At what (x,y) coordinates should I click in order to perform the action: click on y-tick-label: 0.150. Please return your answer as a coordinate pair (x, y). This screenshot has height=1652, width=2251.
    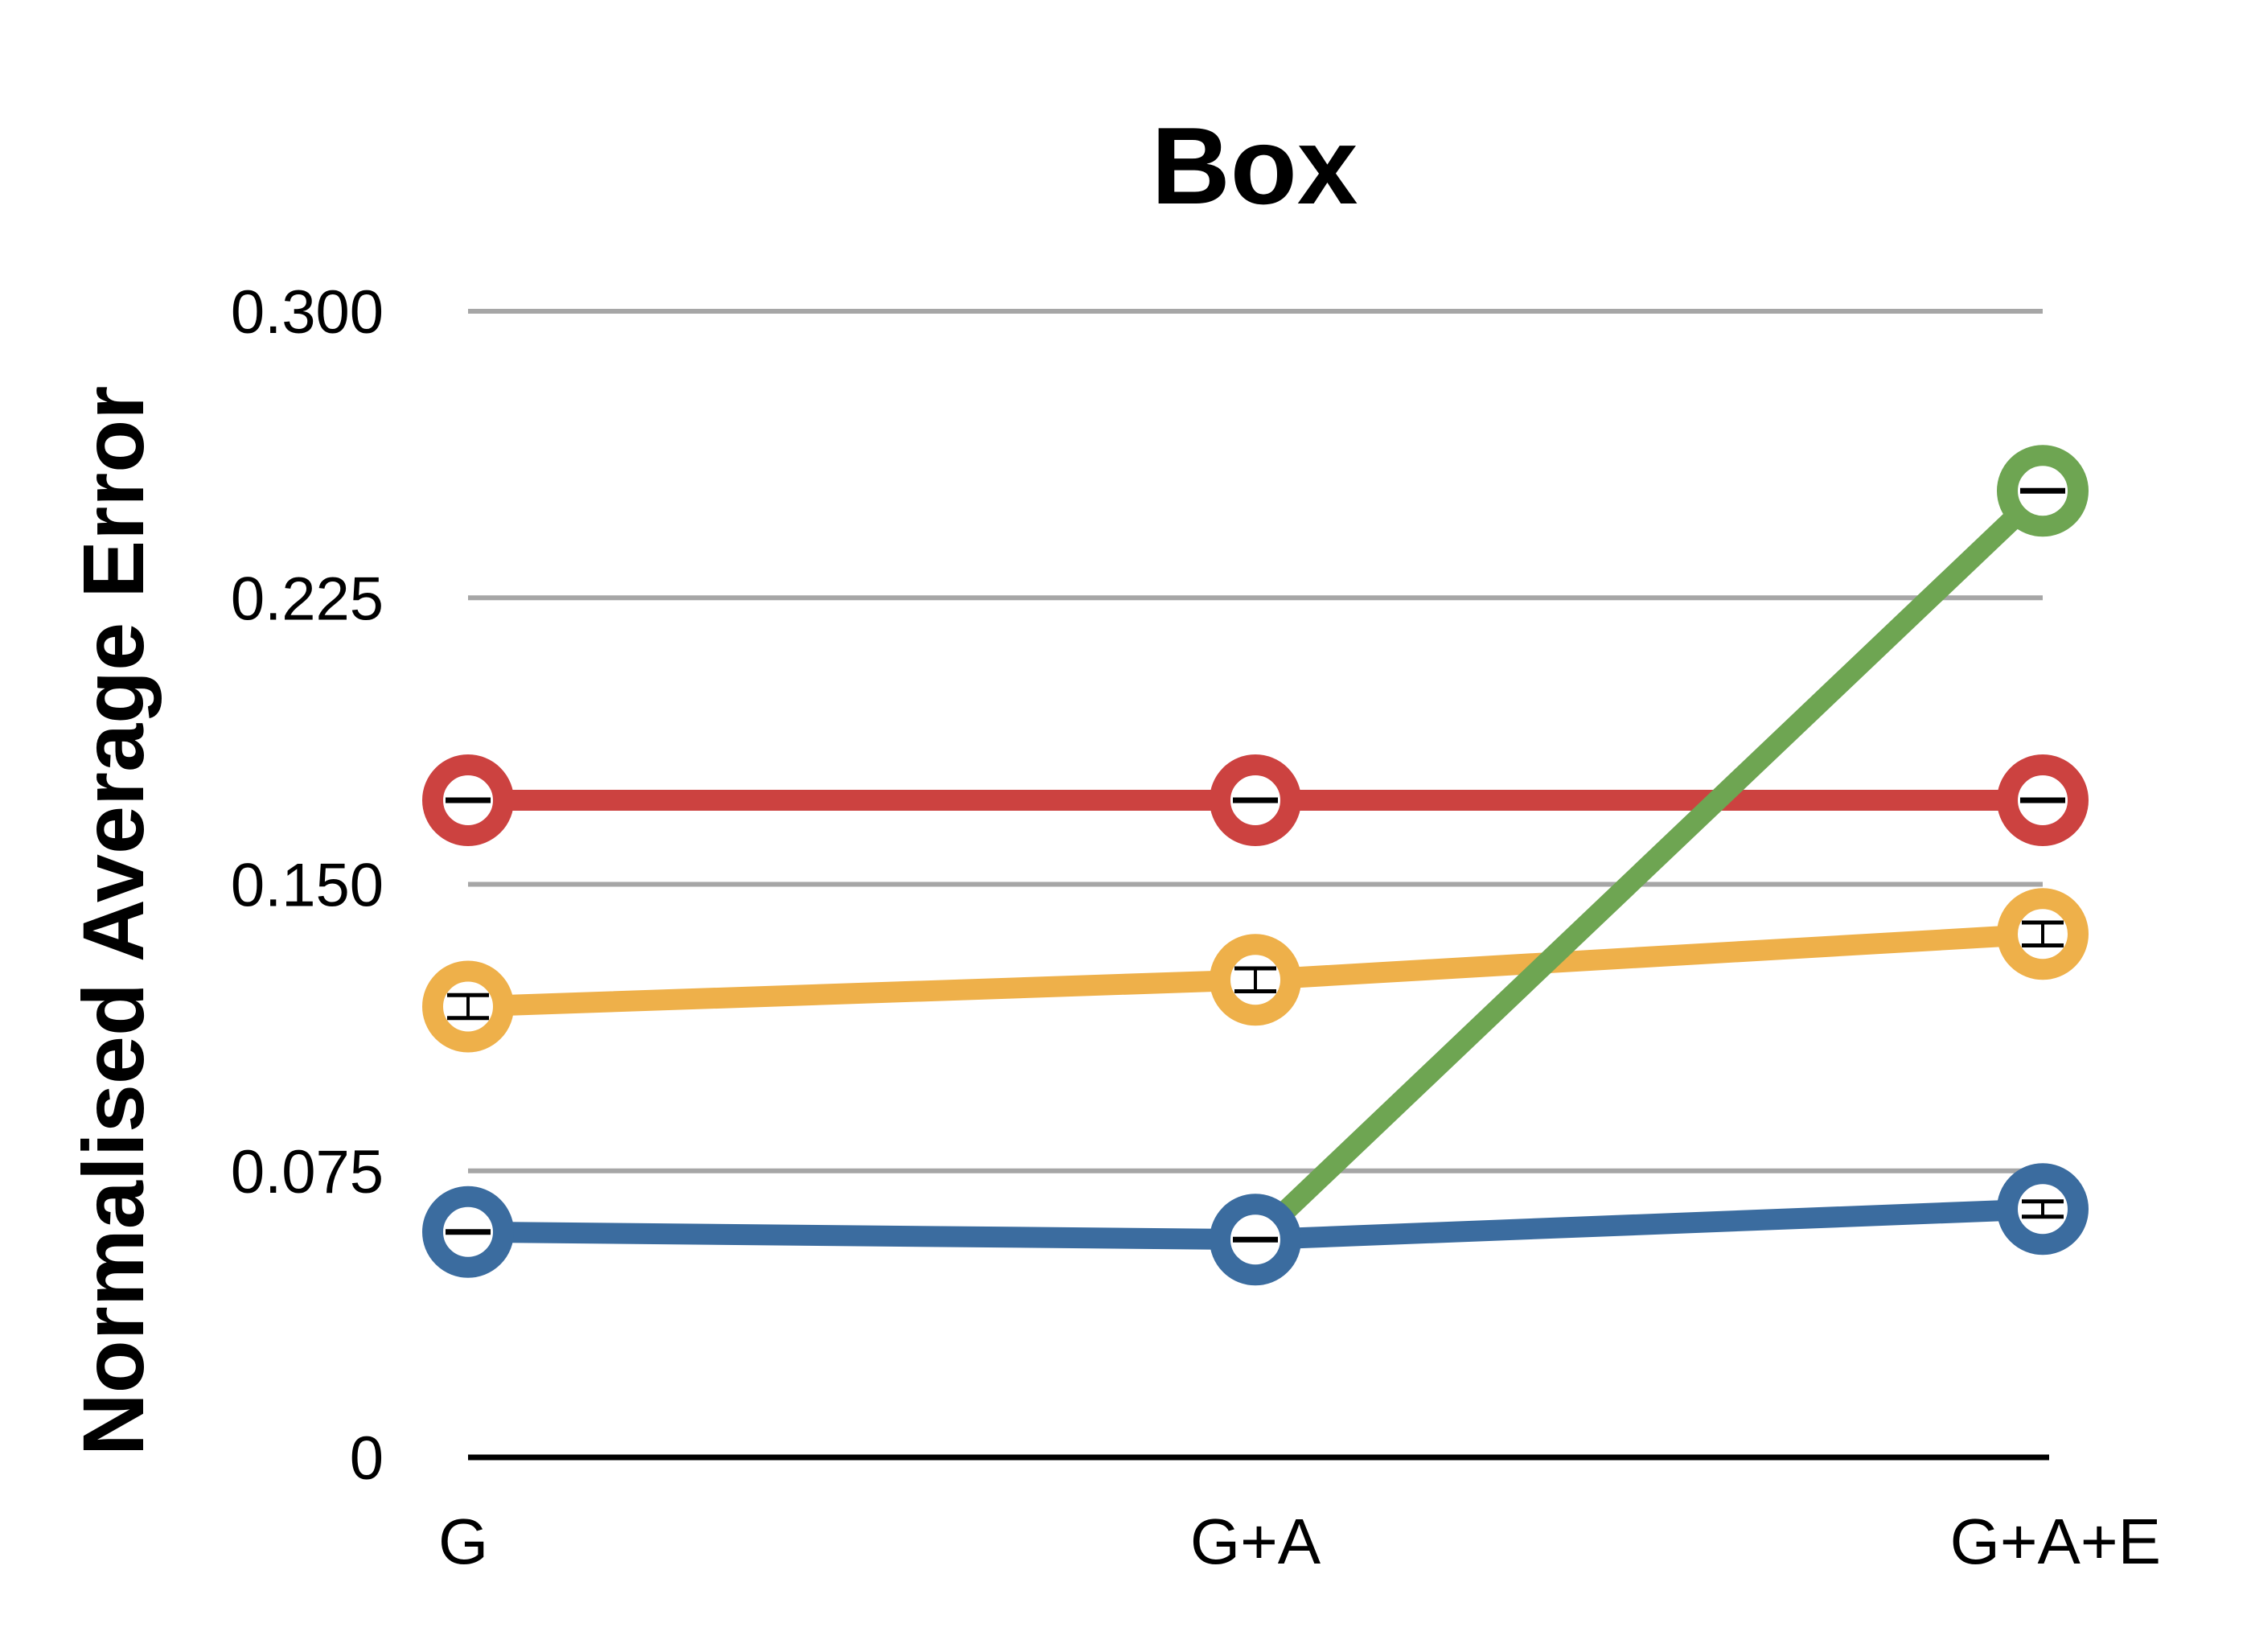
    Looking at the image, I should click on (307, 886).